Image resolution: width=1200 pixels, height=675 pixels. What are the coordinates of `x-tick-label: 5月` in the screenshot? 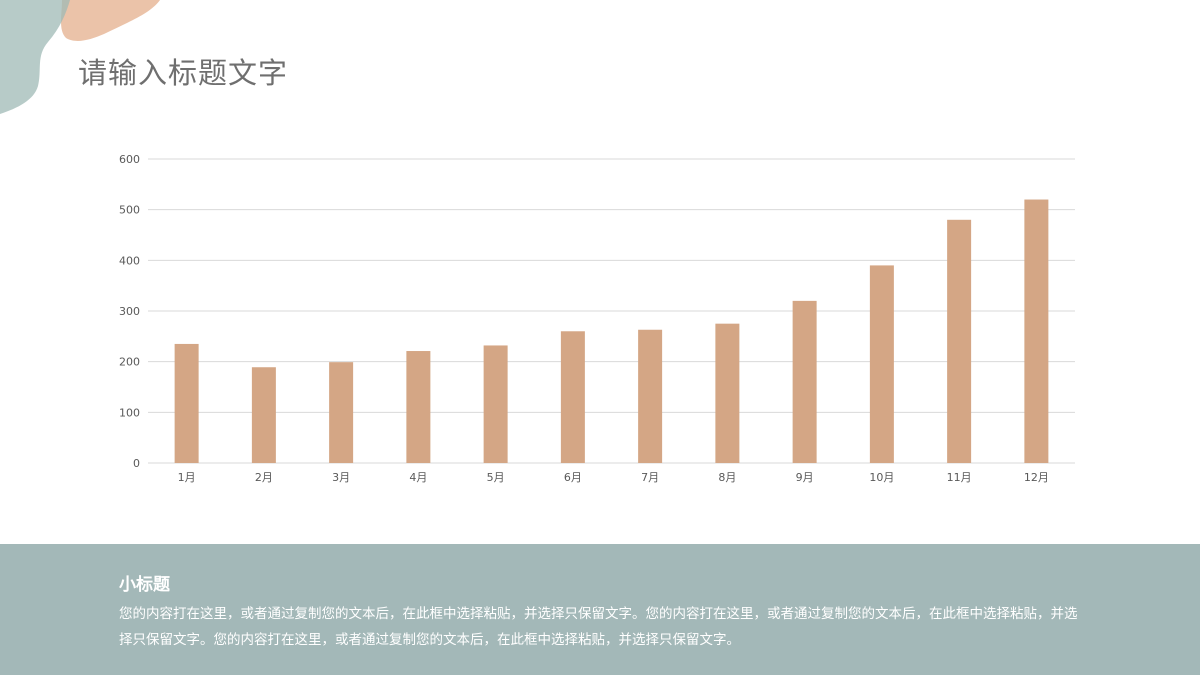 It's located at (496, 477).